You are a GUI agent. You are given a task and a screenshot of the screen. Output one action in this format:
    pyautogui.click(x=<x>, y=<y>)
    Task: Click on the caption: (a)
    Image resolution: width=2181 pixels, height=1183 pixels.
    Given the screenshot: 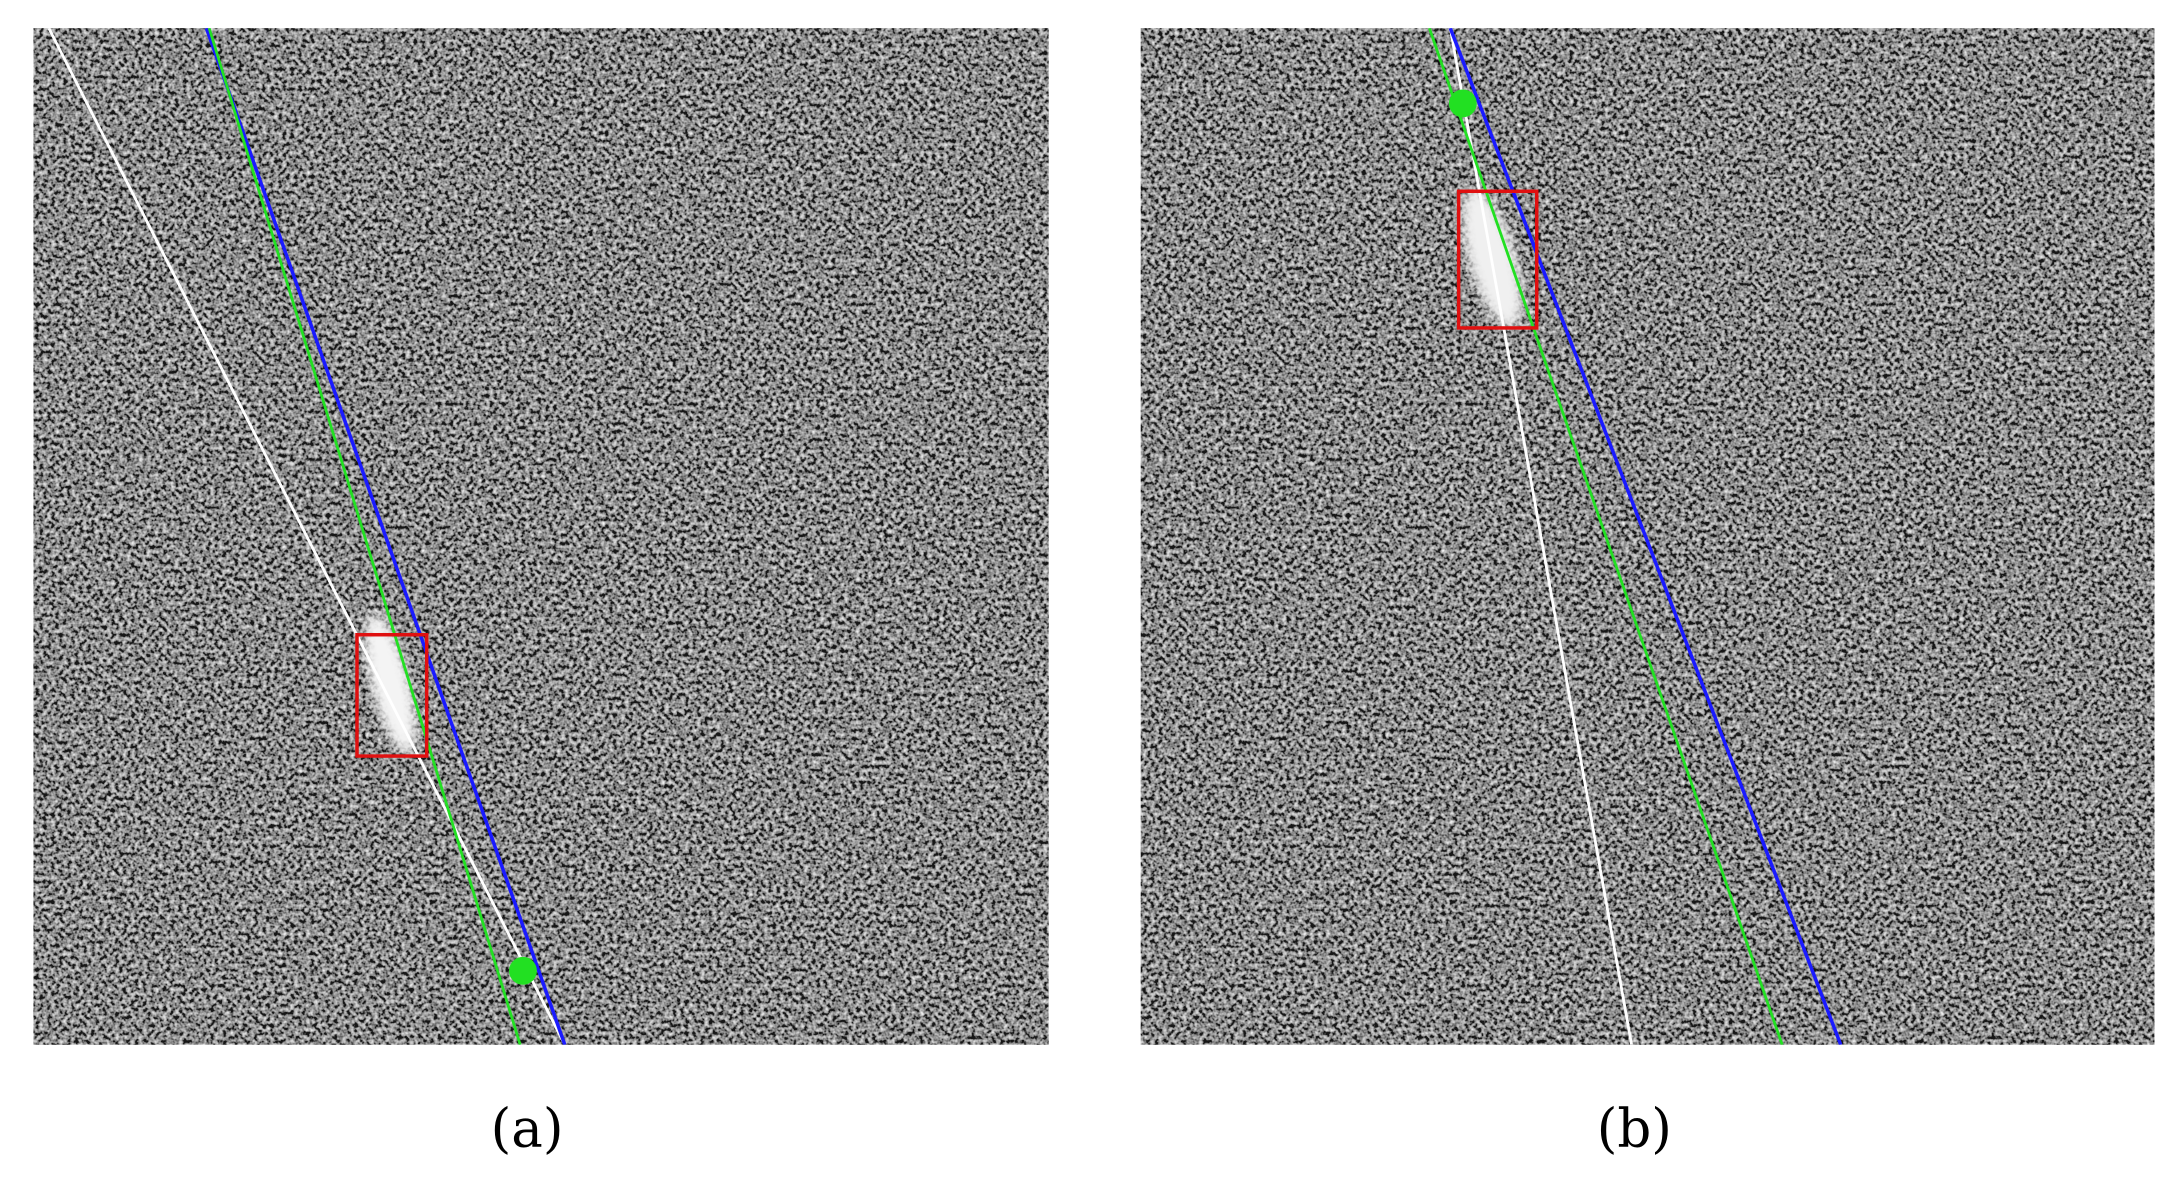 What is the action you would take?
    pyautogui.click(x=527, y=1129)
    